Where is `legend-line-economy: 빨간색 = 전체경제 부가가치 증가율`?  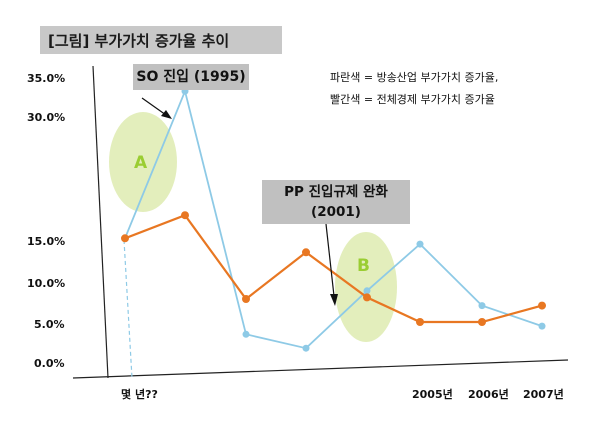
legend-line-economy: 빨간색 = 전체경제 부가가치 증가율 is located at coordinates (412, 99).